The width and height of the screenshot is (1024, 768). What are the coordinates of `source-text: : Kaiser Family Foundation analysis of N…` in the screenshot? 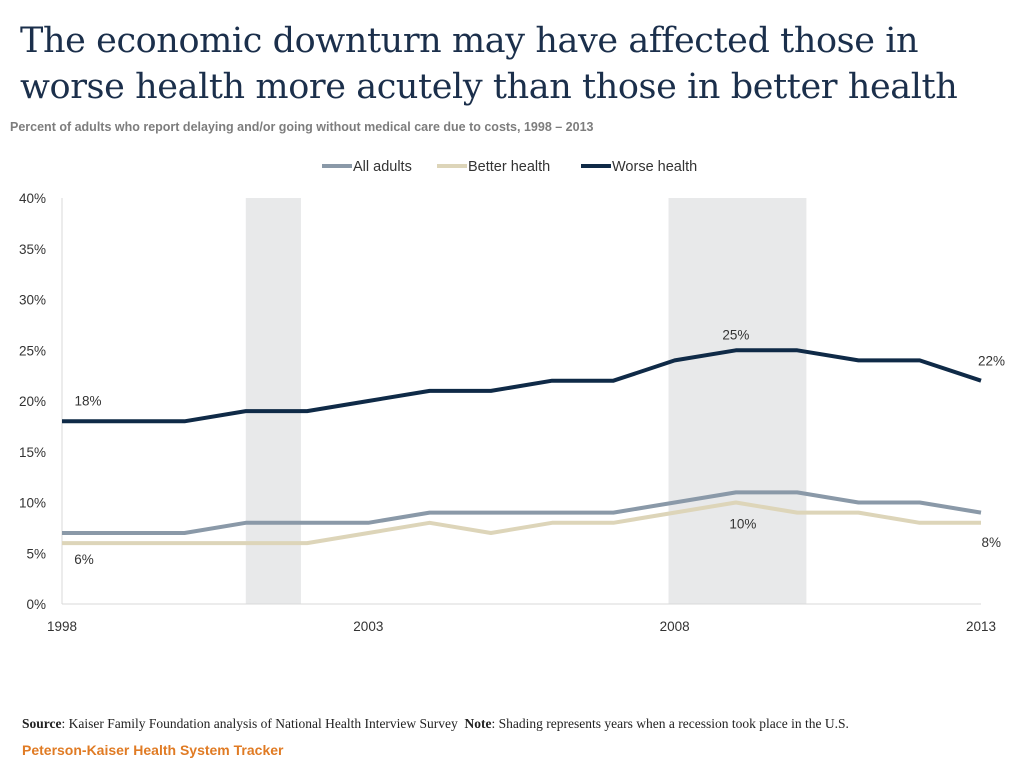 It's located at (259, 723).